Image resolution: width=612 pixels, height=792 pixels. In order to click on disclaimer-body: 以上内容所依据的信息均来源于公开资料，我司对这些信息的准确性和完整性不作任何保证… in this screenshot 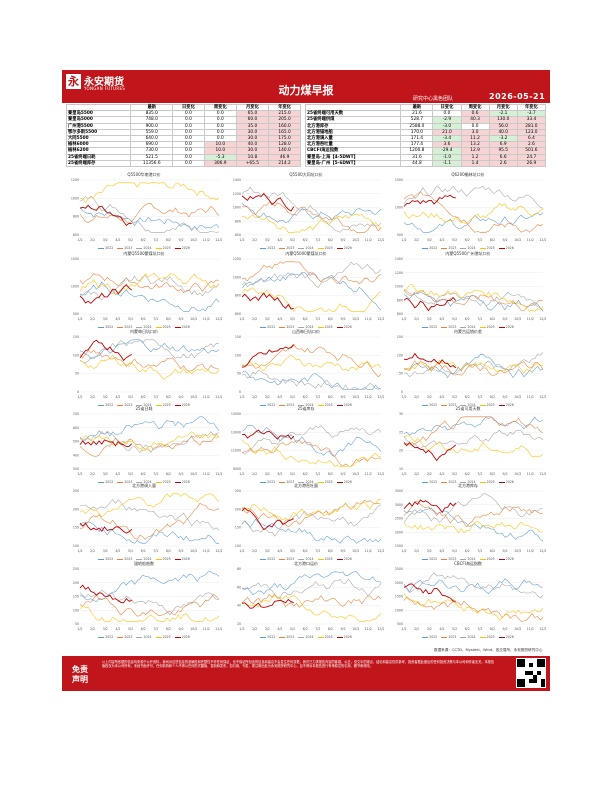, I will do `click(298, 664)`.